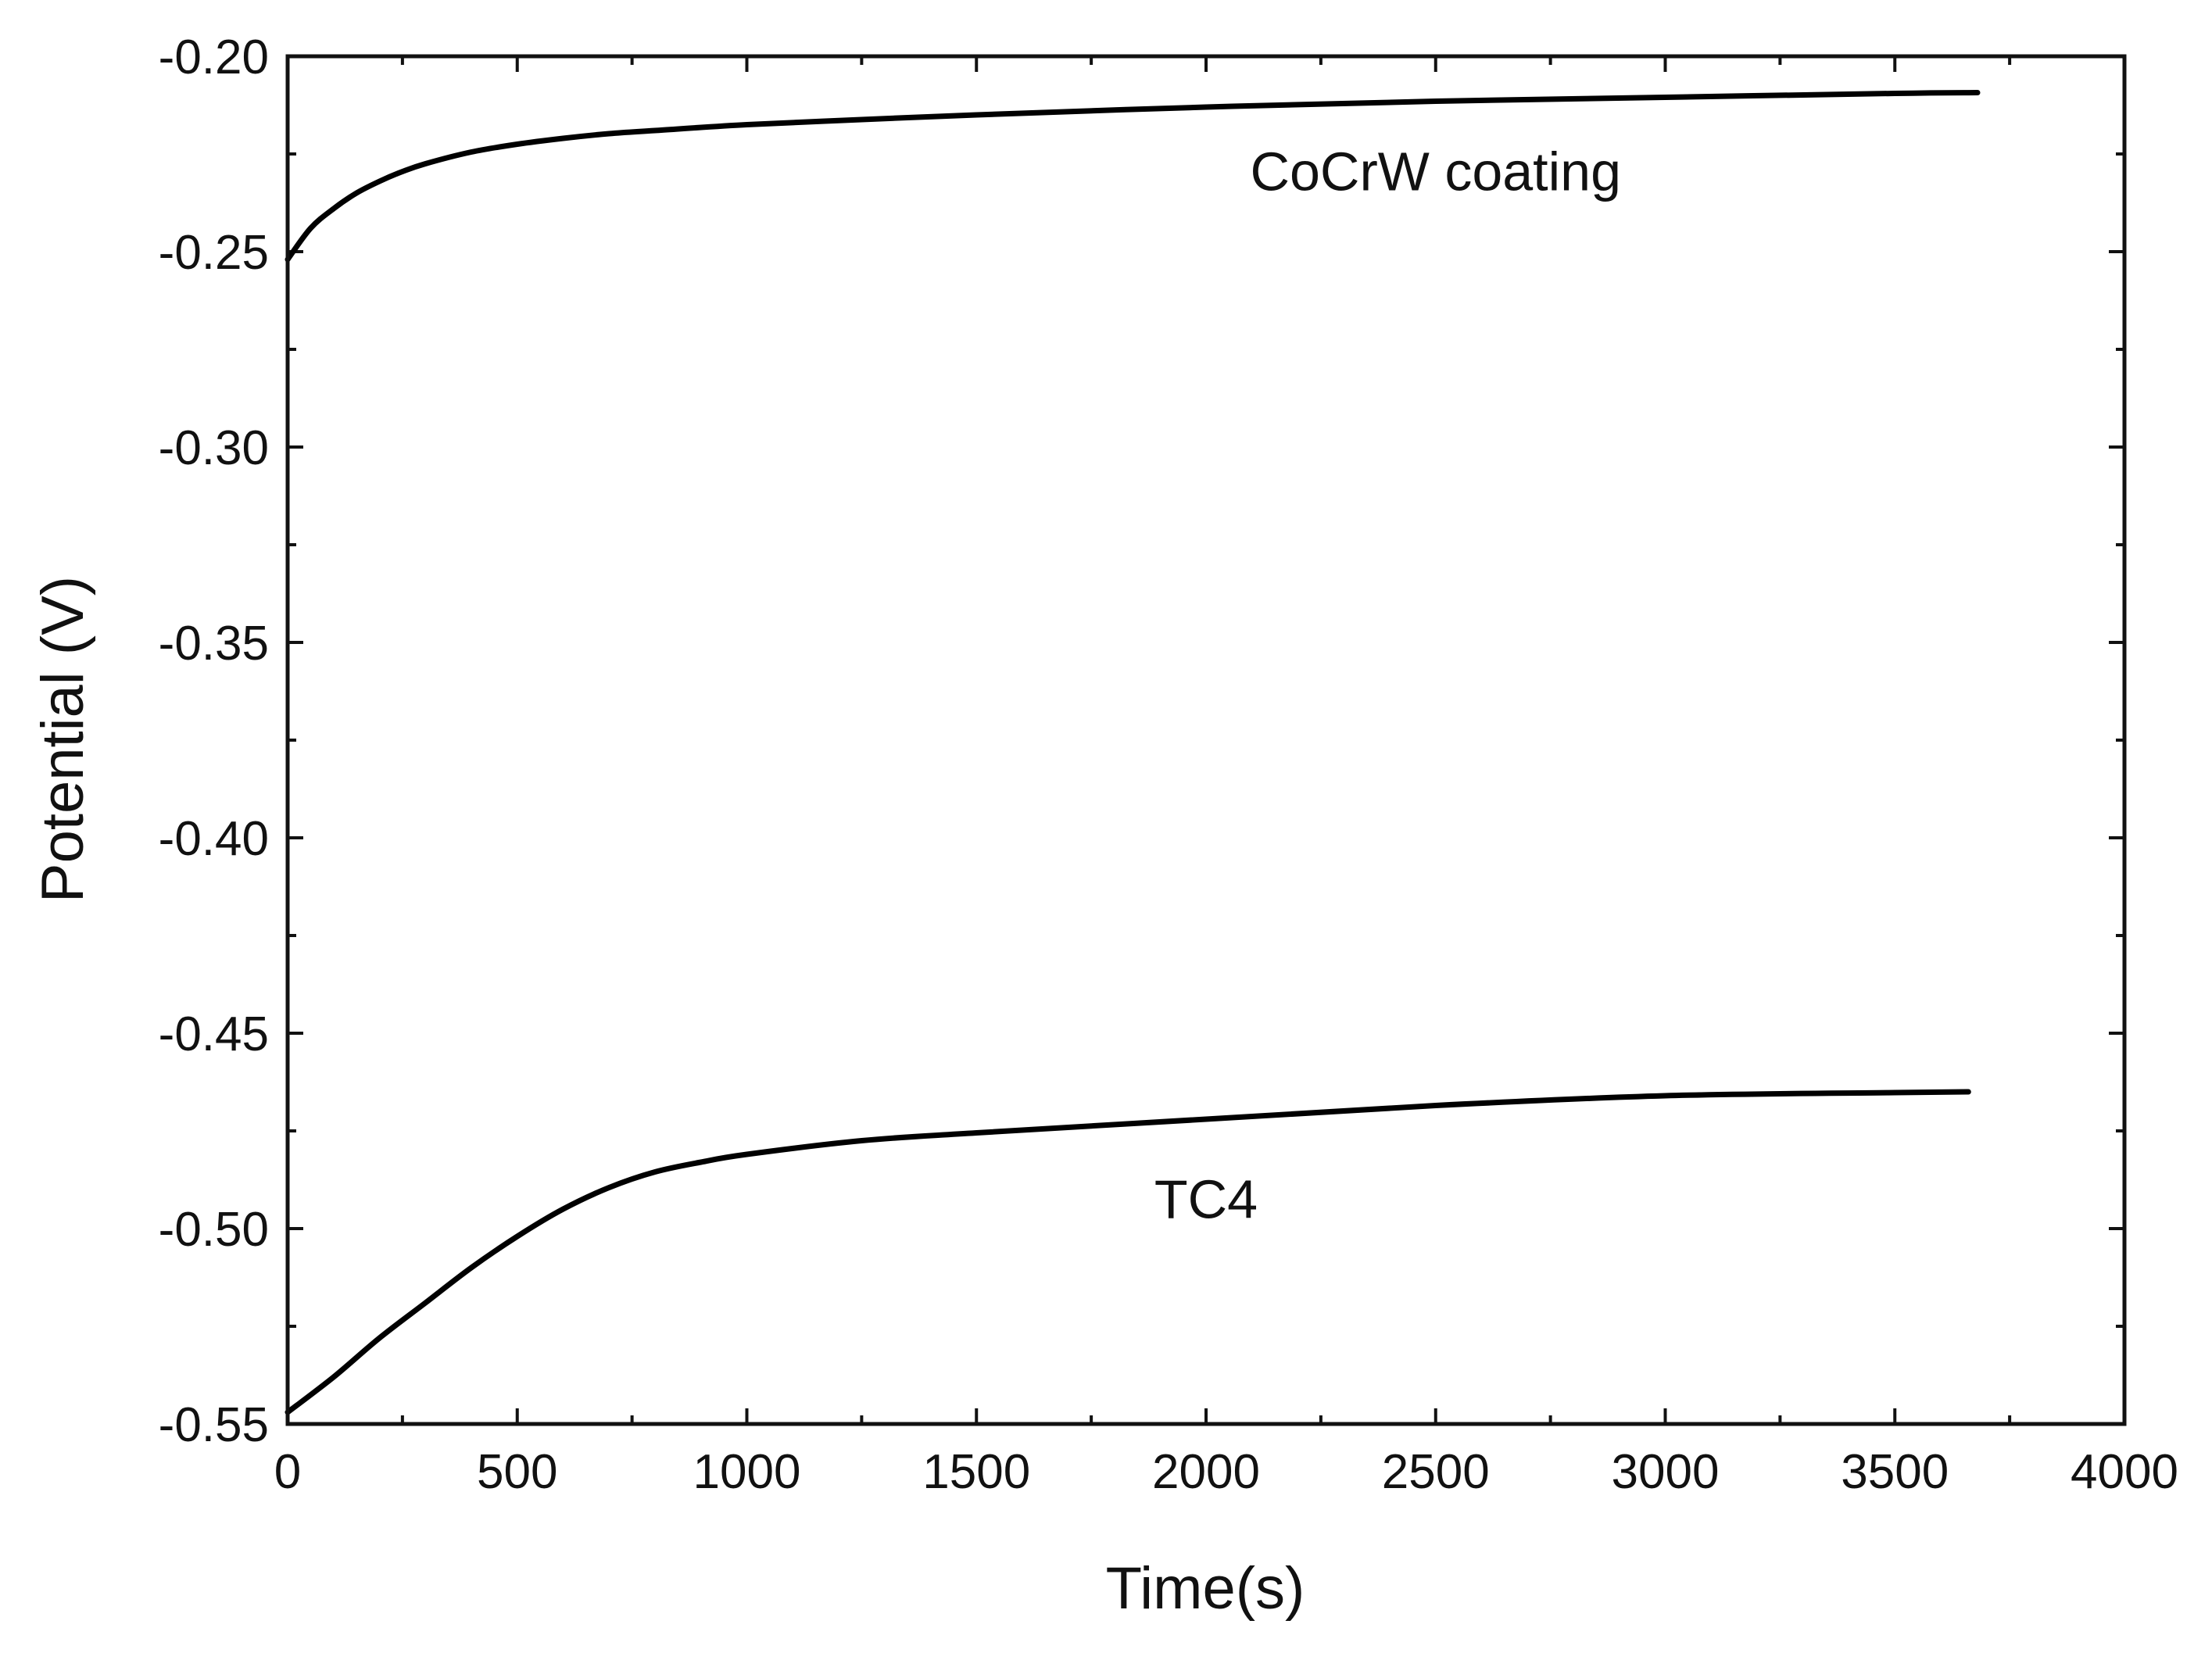 The height and width of the screenshot is (1660, 2212). What do you see at coordinates (214, 57) in the screenshot?
I see `y-tick-label: -0.20` at bounding box center [214, 57].